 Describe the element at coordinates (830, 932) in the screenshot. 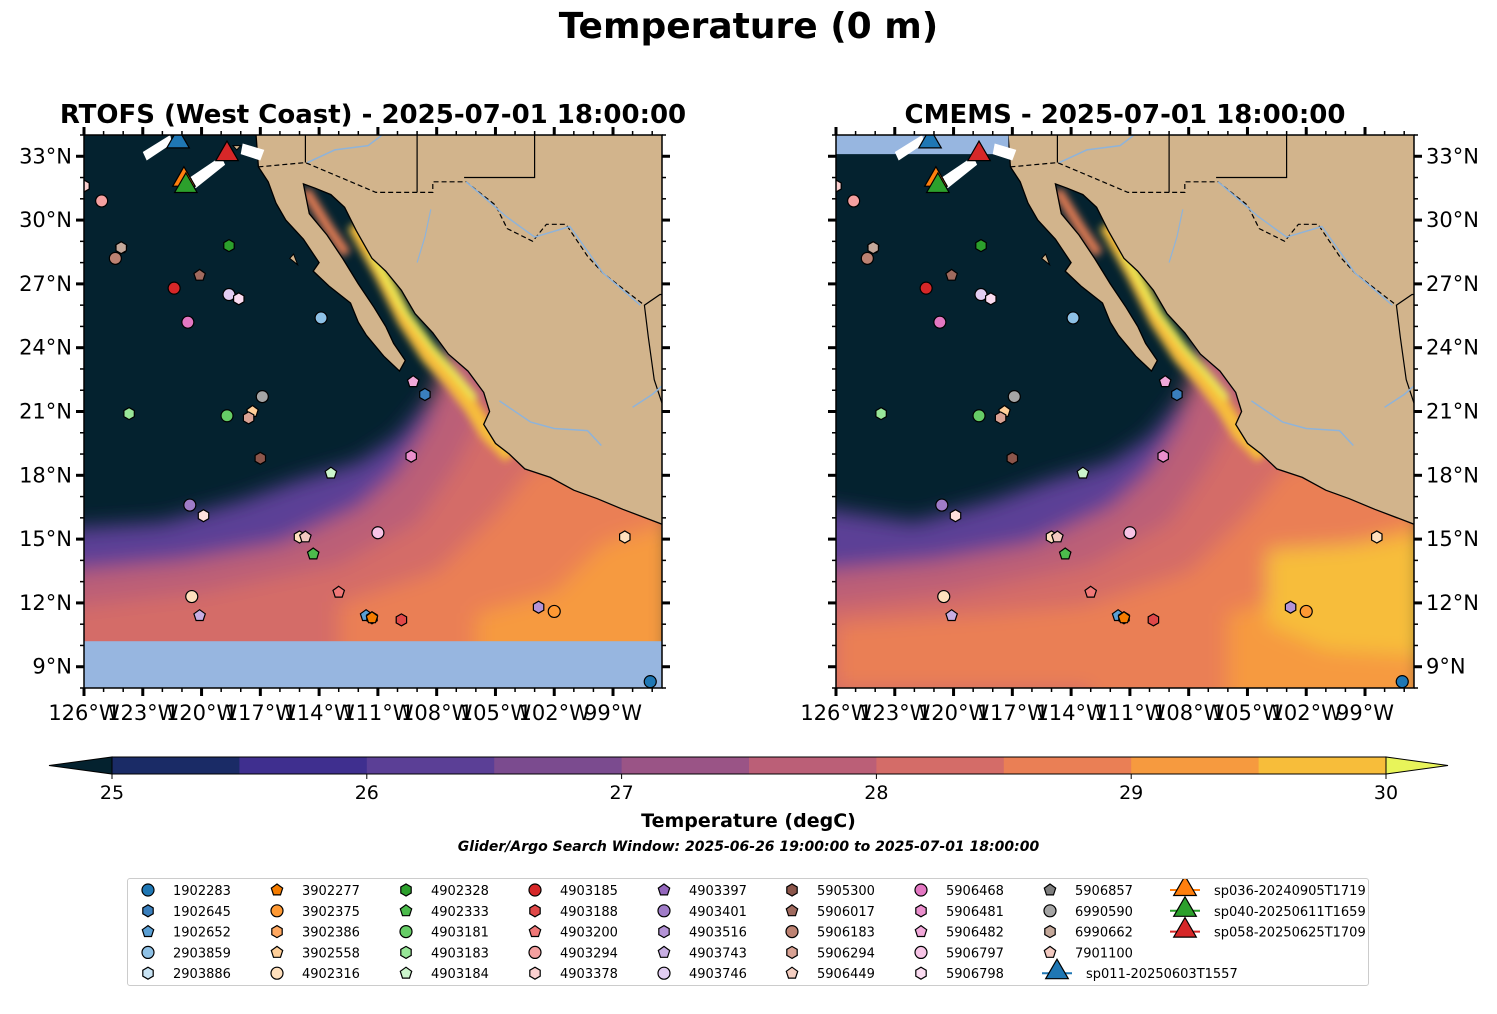

I see `legend-item-5906183: 5906183` at that location.